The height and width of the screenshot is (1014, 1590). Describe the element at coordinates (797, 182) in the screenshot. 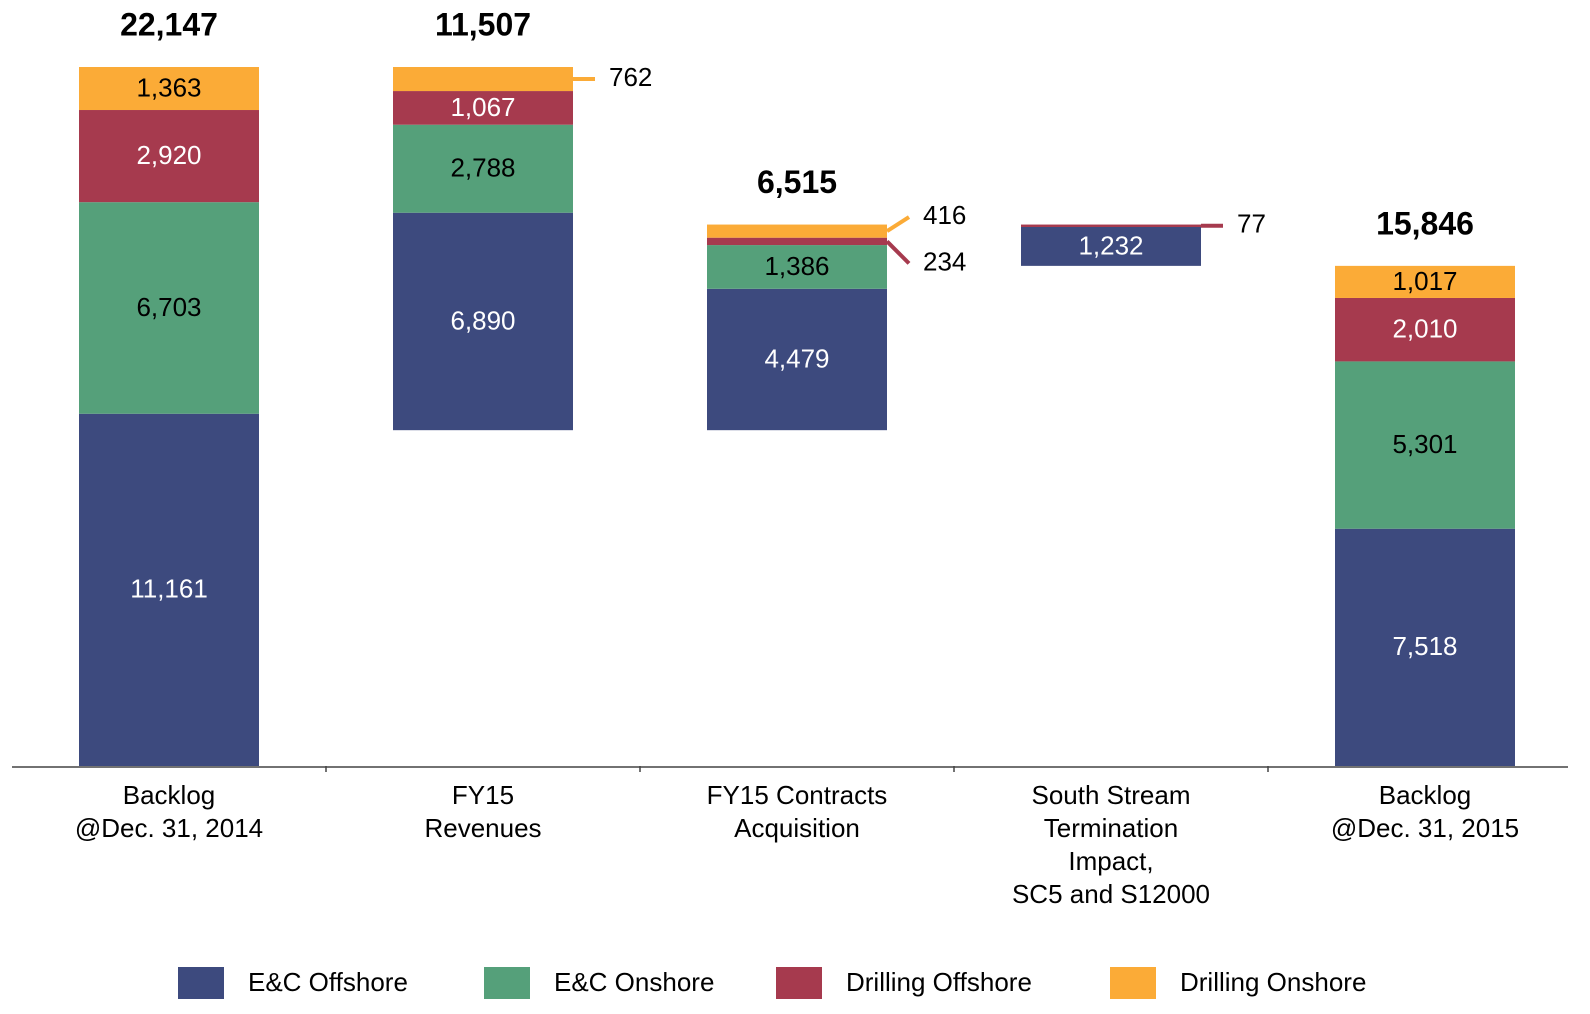

I see `total-label: 6,515` at that location.